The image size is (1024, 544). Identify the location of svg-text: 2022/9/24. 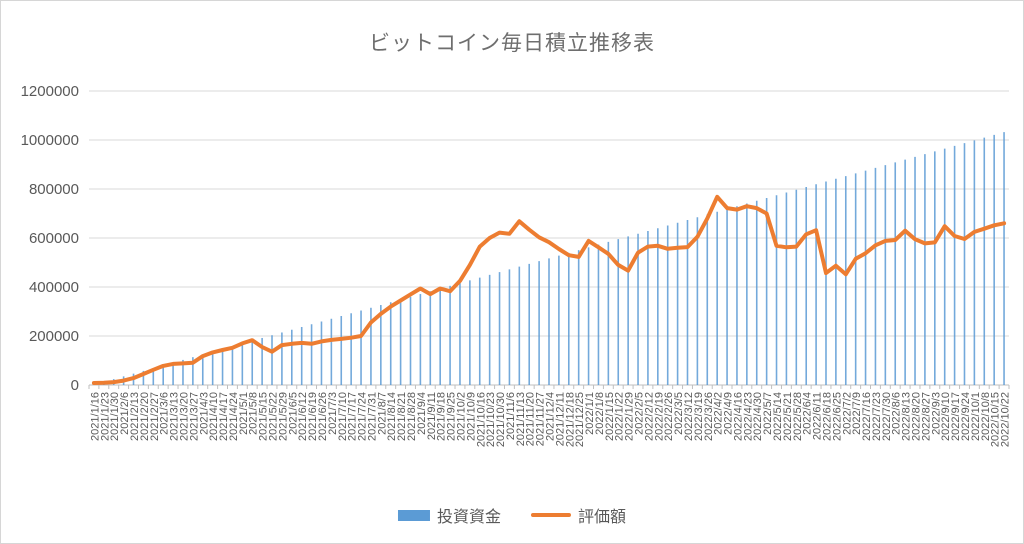
(966, 416).